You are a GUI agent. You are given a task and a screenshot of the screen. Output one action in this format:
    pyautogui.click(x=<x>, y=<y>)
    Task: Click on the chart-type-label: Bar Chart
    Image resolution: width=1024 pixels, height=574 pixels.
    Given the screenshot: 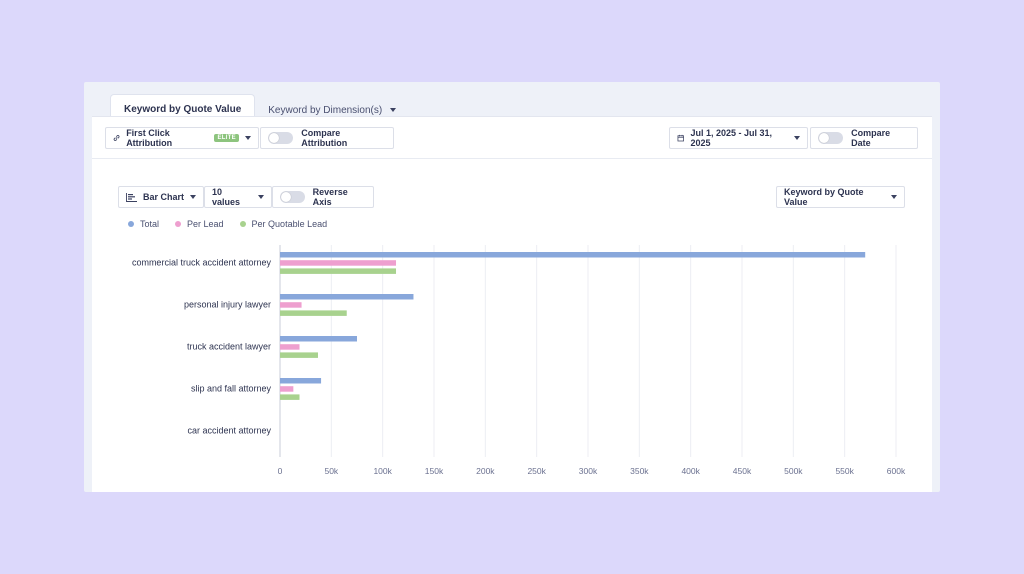 What is the action you would take?
    pyautogui.click(x=164, y=197)
    